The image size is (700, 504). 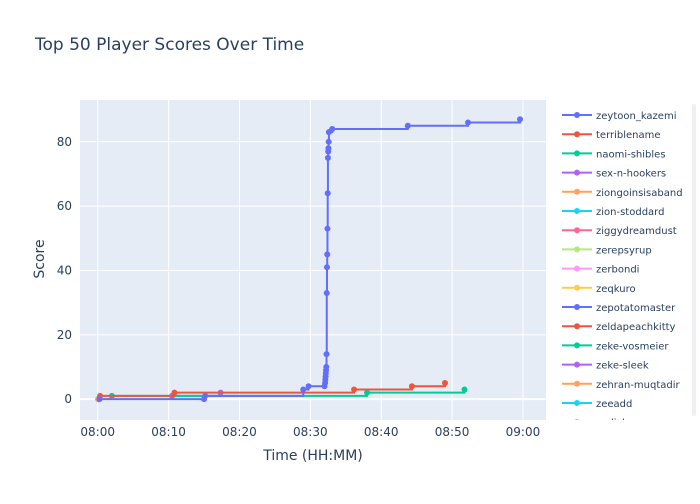 I want to click on legend-item: zerepsyrup, so click(x=607, y=250).